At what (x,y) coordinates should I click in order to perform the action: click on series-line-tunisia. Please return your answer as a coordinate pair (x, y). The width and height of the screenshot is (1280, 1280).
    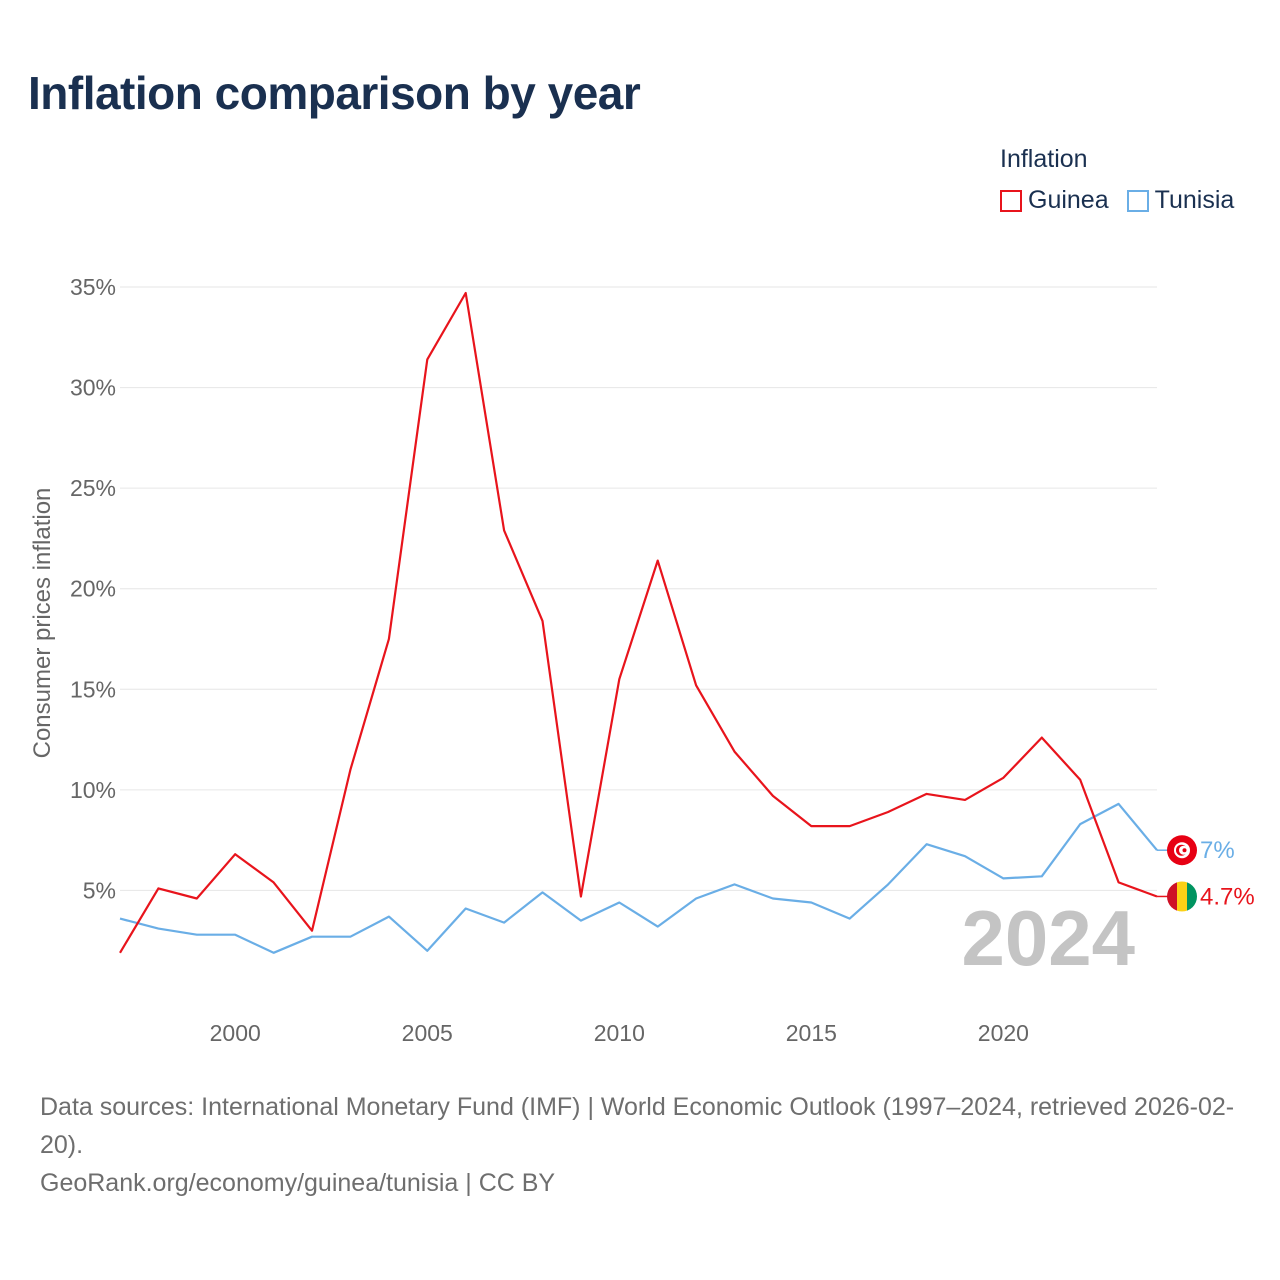
    Looking at the image, I should click on (638, 878).